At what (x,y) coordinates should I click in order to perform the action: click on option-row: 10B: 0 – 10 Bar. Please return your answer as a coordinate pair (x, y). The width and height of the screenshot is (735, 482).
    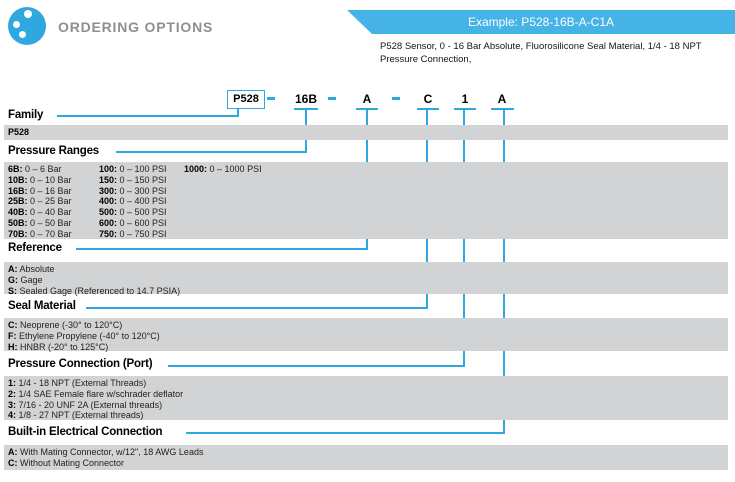
    Looking at the image, I should click on (40, 179).